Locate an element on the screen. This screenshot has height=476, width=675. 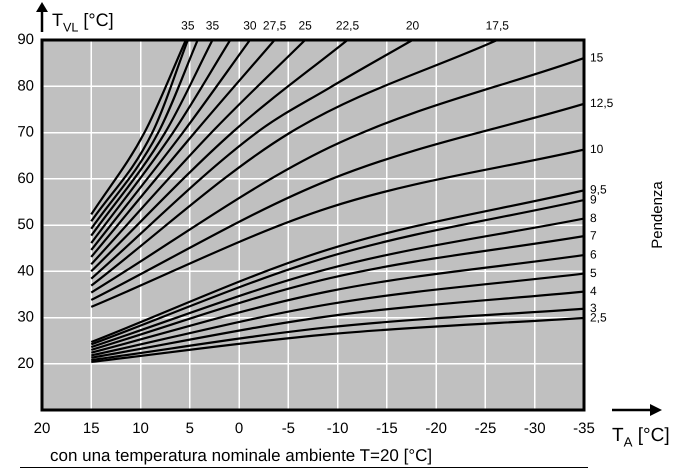
x-tick-label: -20 is located at coordinates (436, 429).